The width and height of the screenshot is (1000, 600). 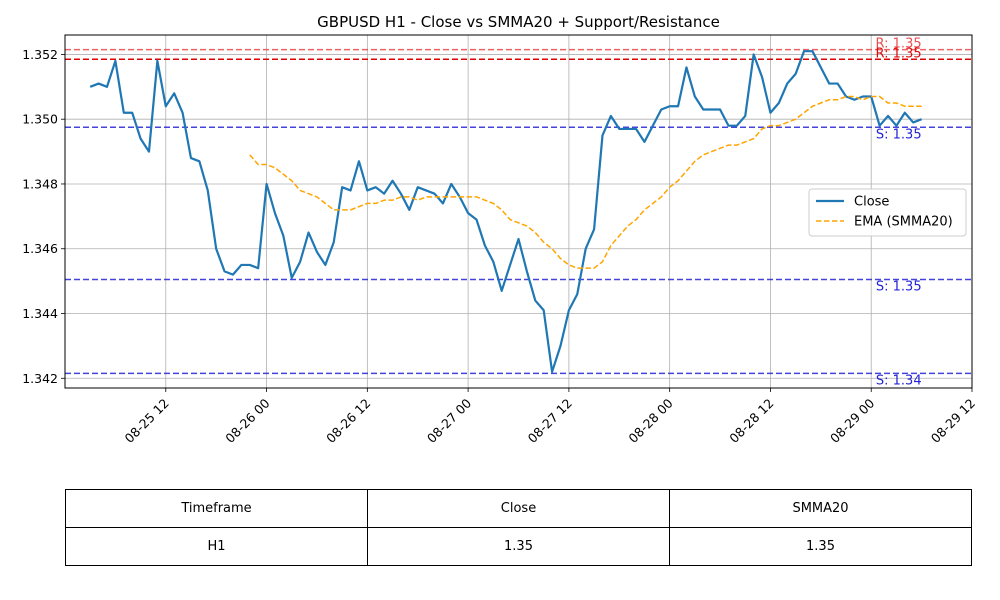 What do you see at coordinates (650, 420) in the screenshot?
I see `x-tick-label: 08-28 00` at bounding box center [650, 420].